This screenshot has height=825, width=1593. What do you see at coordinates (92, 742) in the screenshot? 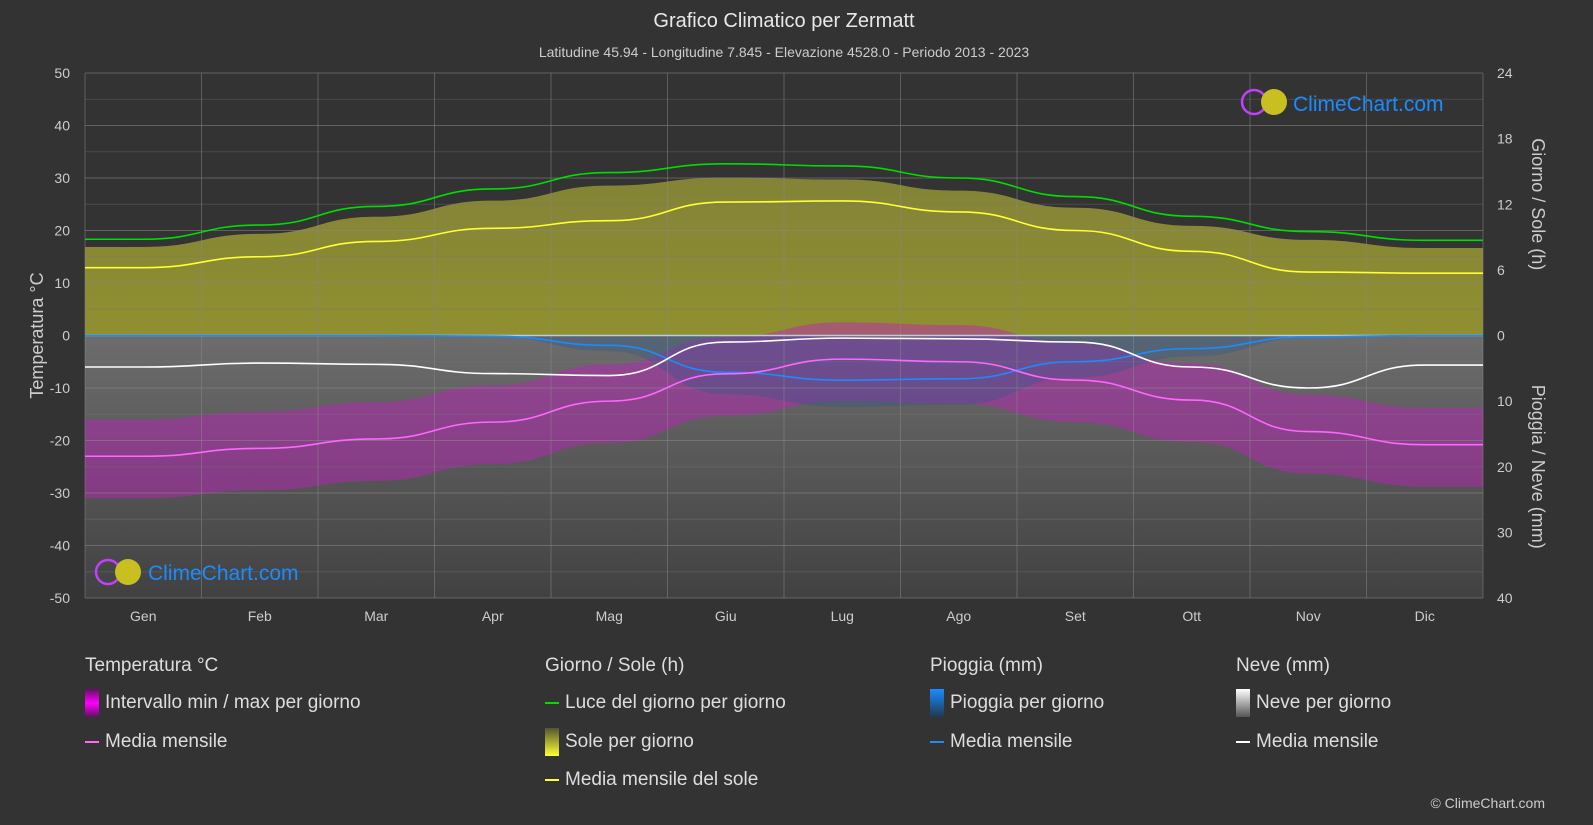
I see `temp-mean-swatch` at bounding box center [92, 742].